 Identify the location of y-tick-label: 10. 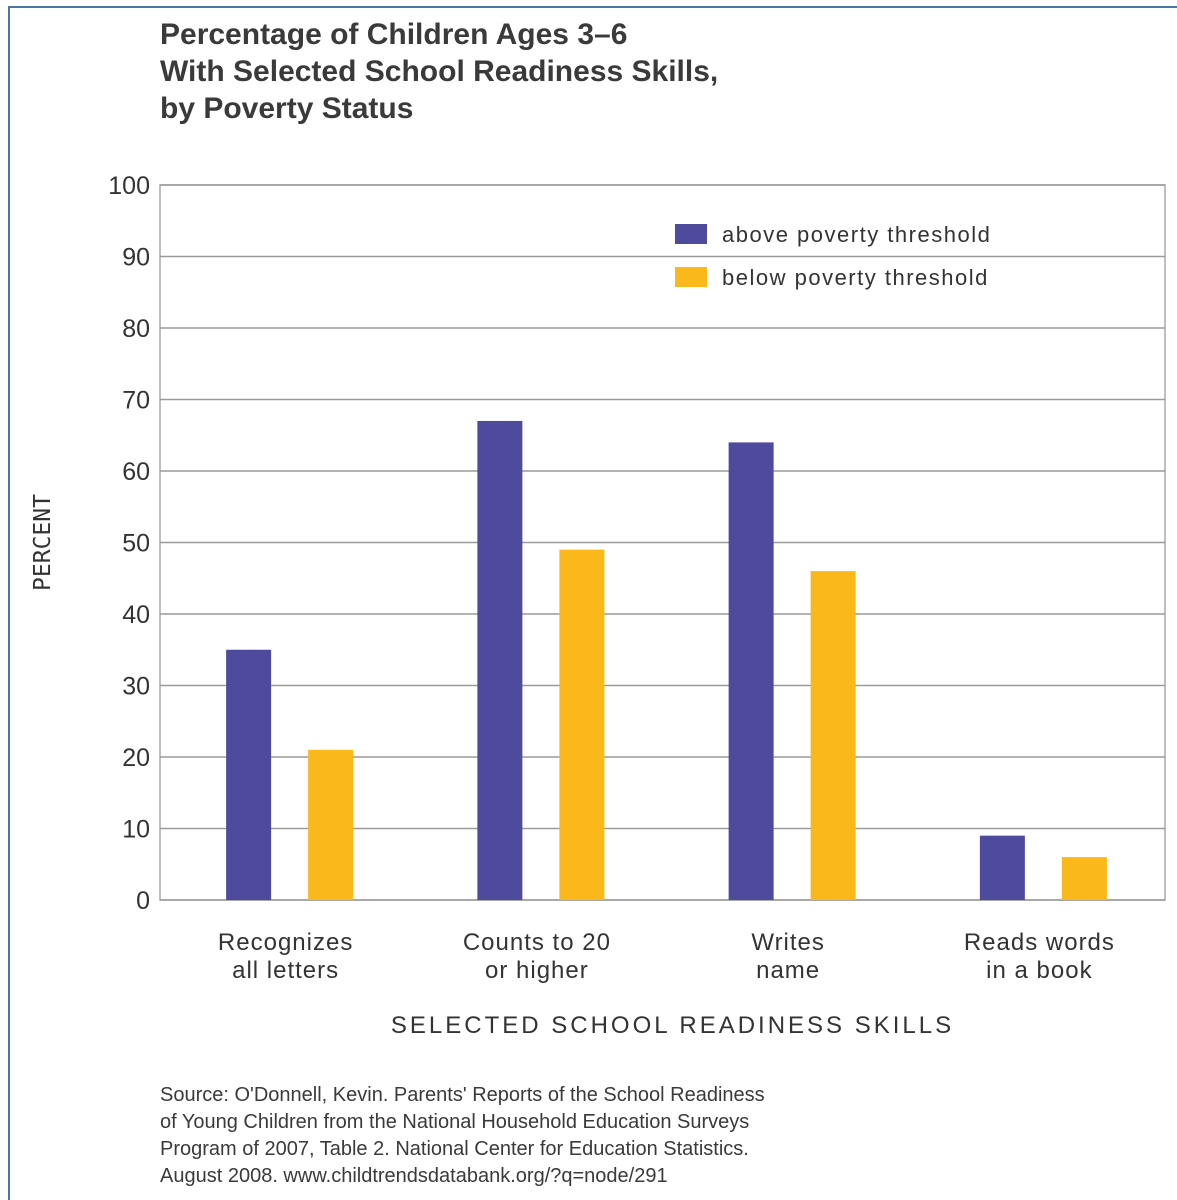
(136, 830).